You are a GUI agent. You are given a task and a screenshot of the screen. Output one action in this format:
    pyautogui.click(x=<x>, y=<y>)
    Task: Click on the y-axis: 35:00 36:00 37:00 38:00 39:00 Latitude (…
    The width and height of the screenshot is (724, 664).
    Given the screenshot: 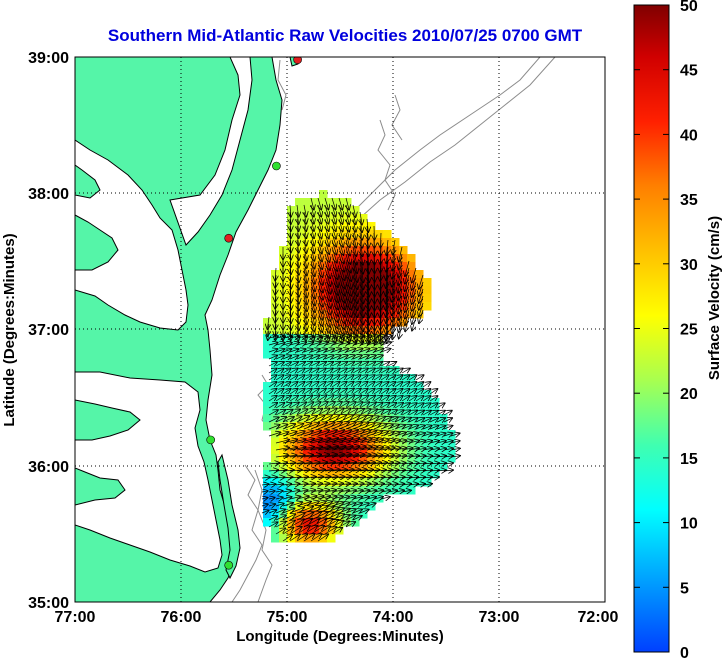 What is the action you would take?
    pyautogui.click(x=35, y=331)
    